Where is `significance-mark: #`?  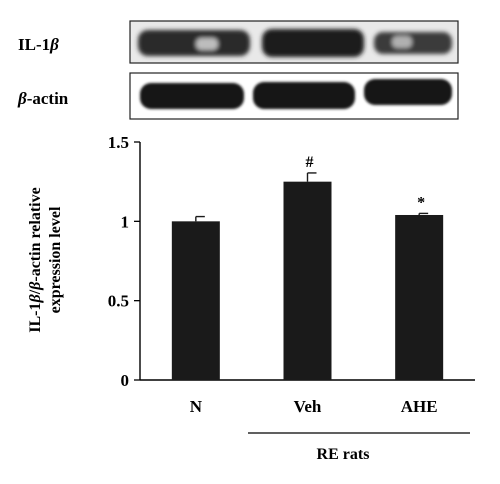
significance-mark: # is located at coordinates (310, 162).